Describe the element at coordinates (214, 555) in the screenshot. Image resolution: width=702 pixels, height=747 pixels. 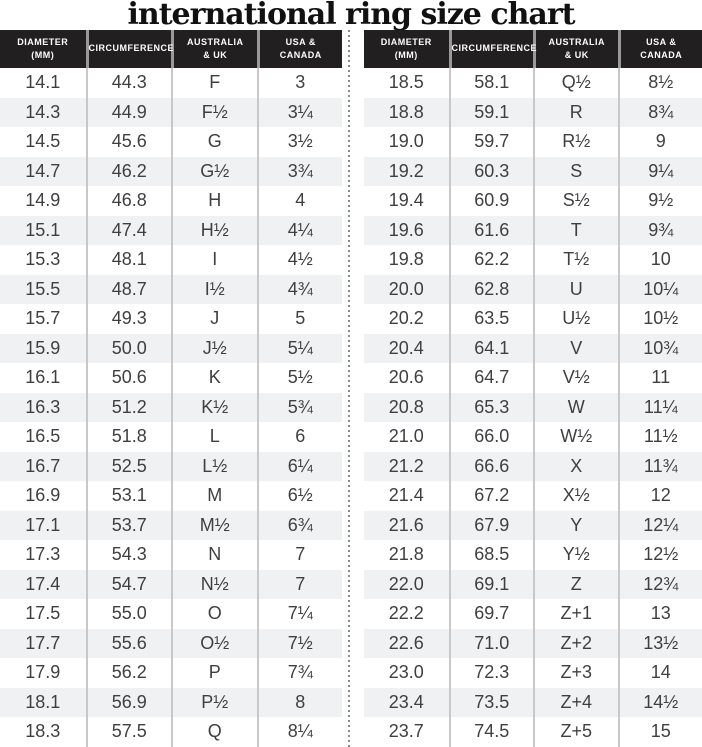
I see `cell: N` at that location.